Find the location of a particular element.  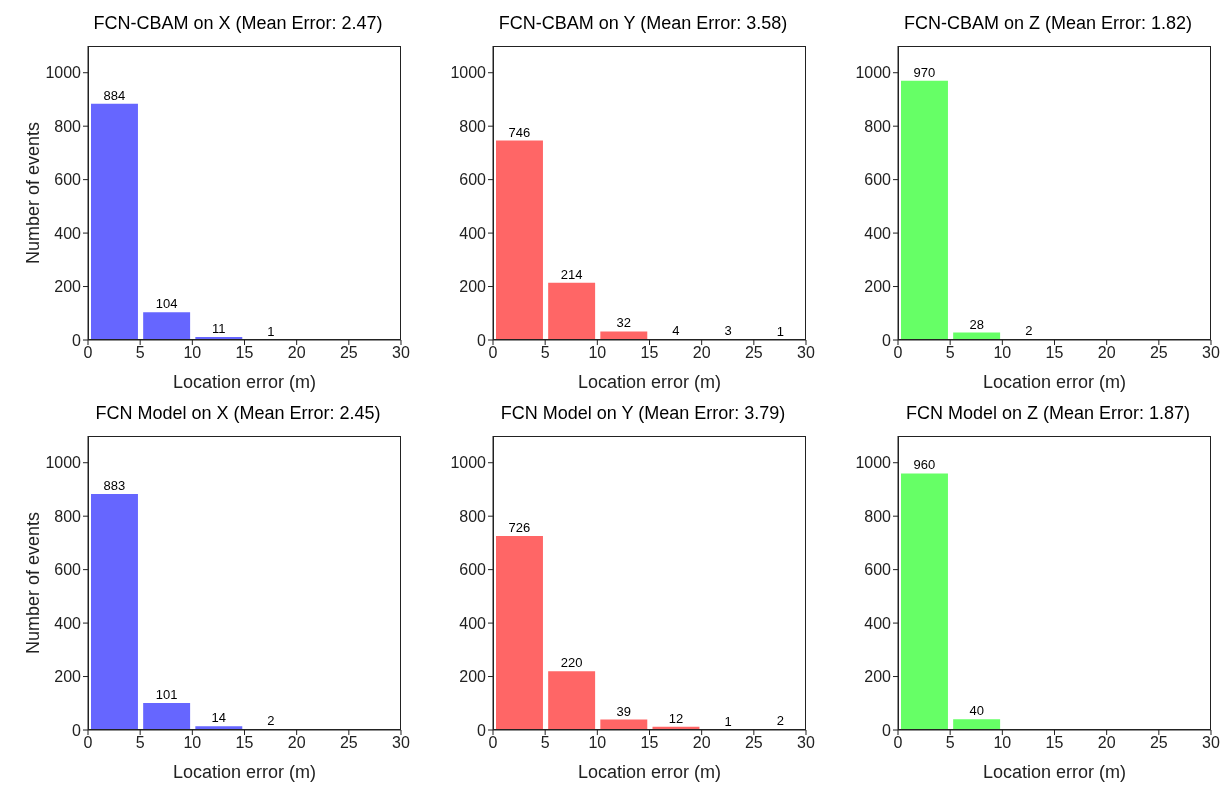

chart-title: FCN-CBAM on Y (Mean Error: 3.58) is located at coordinates (643, 23).